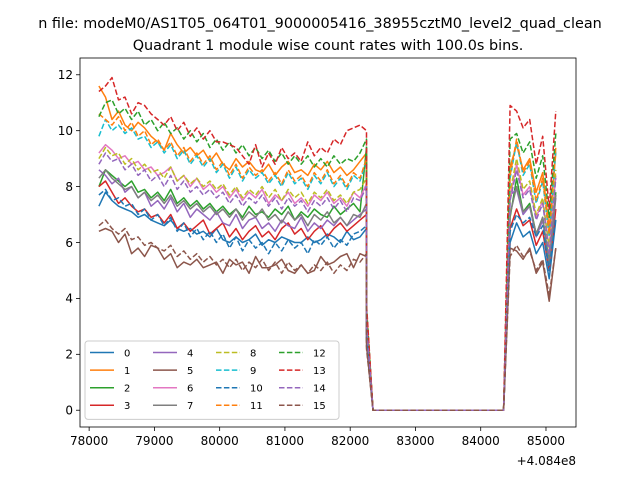 The image size is (640, 480). Describe the element at coordinates (481, 441) in the screenshot. I see `x-tick-label: 84000` at that location.